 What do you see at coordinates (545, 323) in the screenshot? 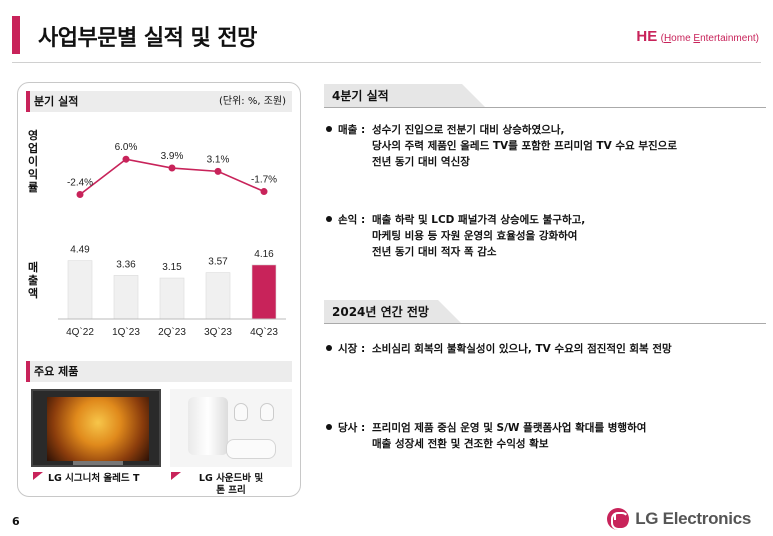
I see `outlook-divider` at bounding box center [545, 323].